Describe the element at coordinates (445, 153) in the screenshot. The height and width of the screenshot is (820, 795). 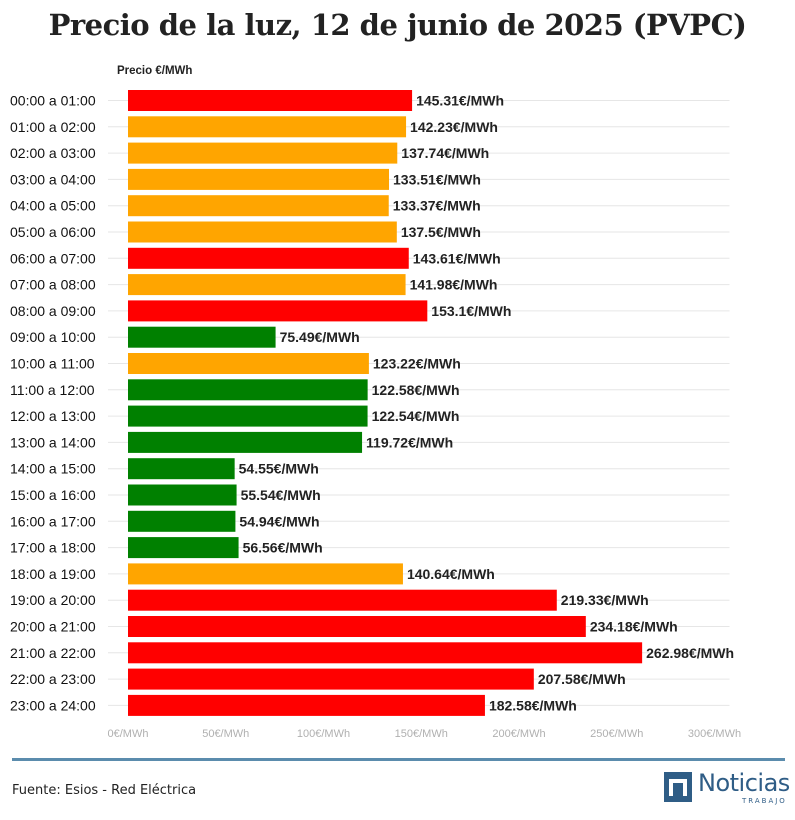
I see `value-label: 137.74€/MWh` at that location.